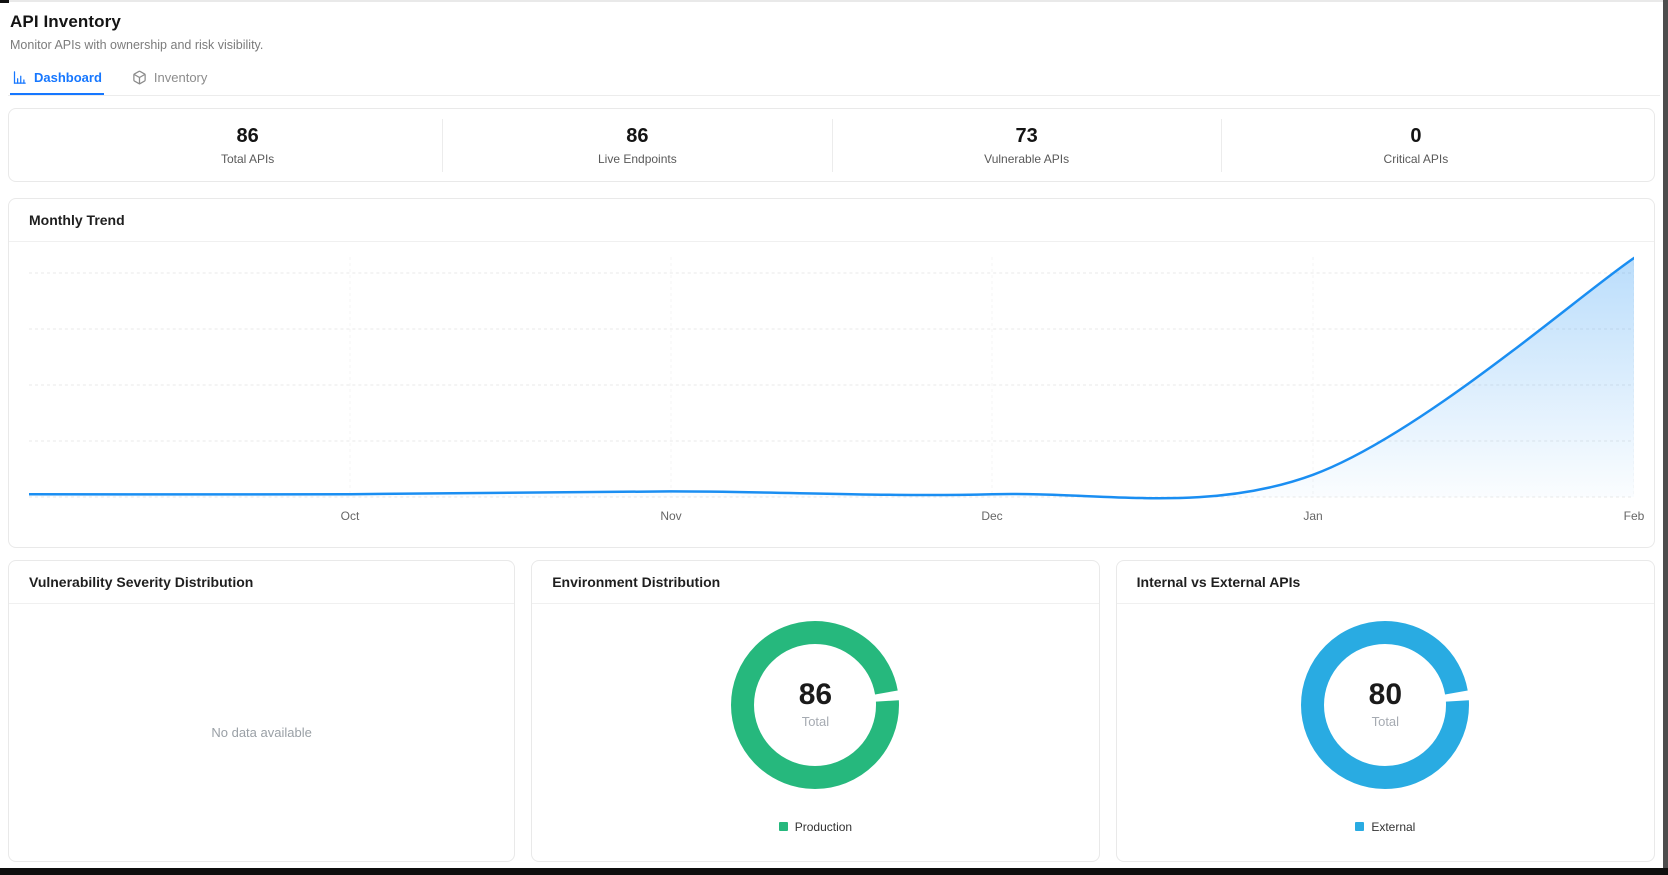  Describe the element at coordinates (1385, 694) in the screenshot. I see `donut-total-value: 80` at that location.